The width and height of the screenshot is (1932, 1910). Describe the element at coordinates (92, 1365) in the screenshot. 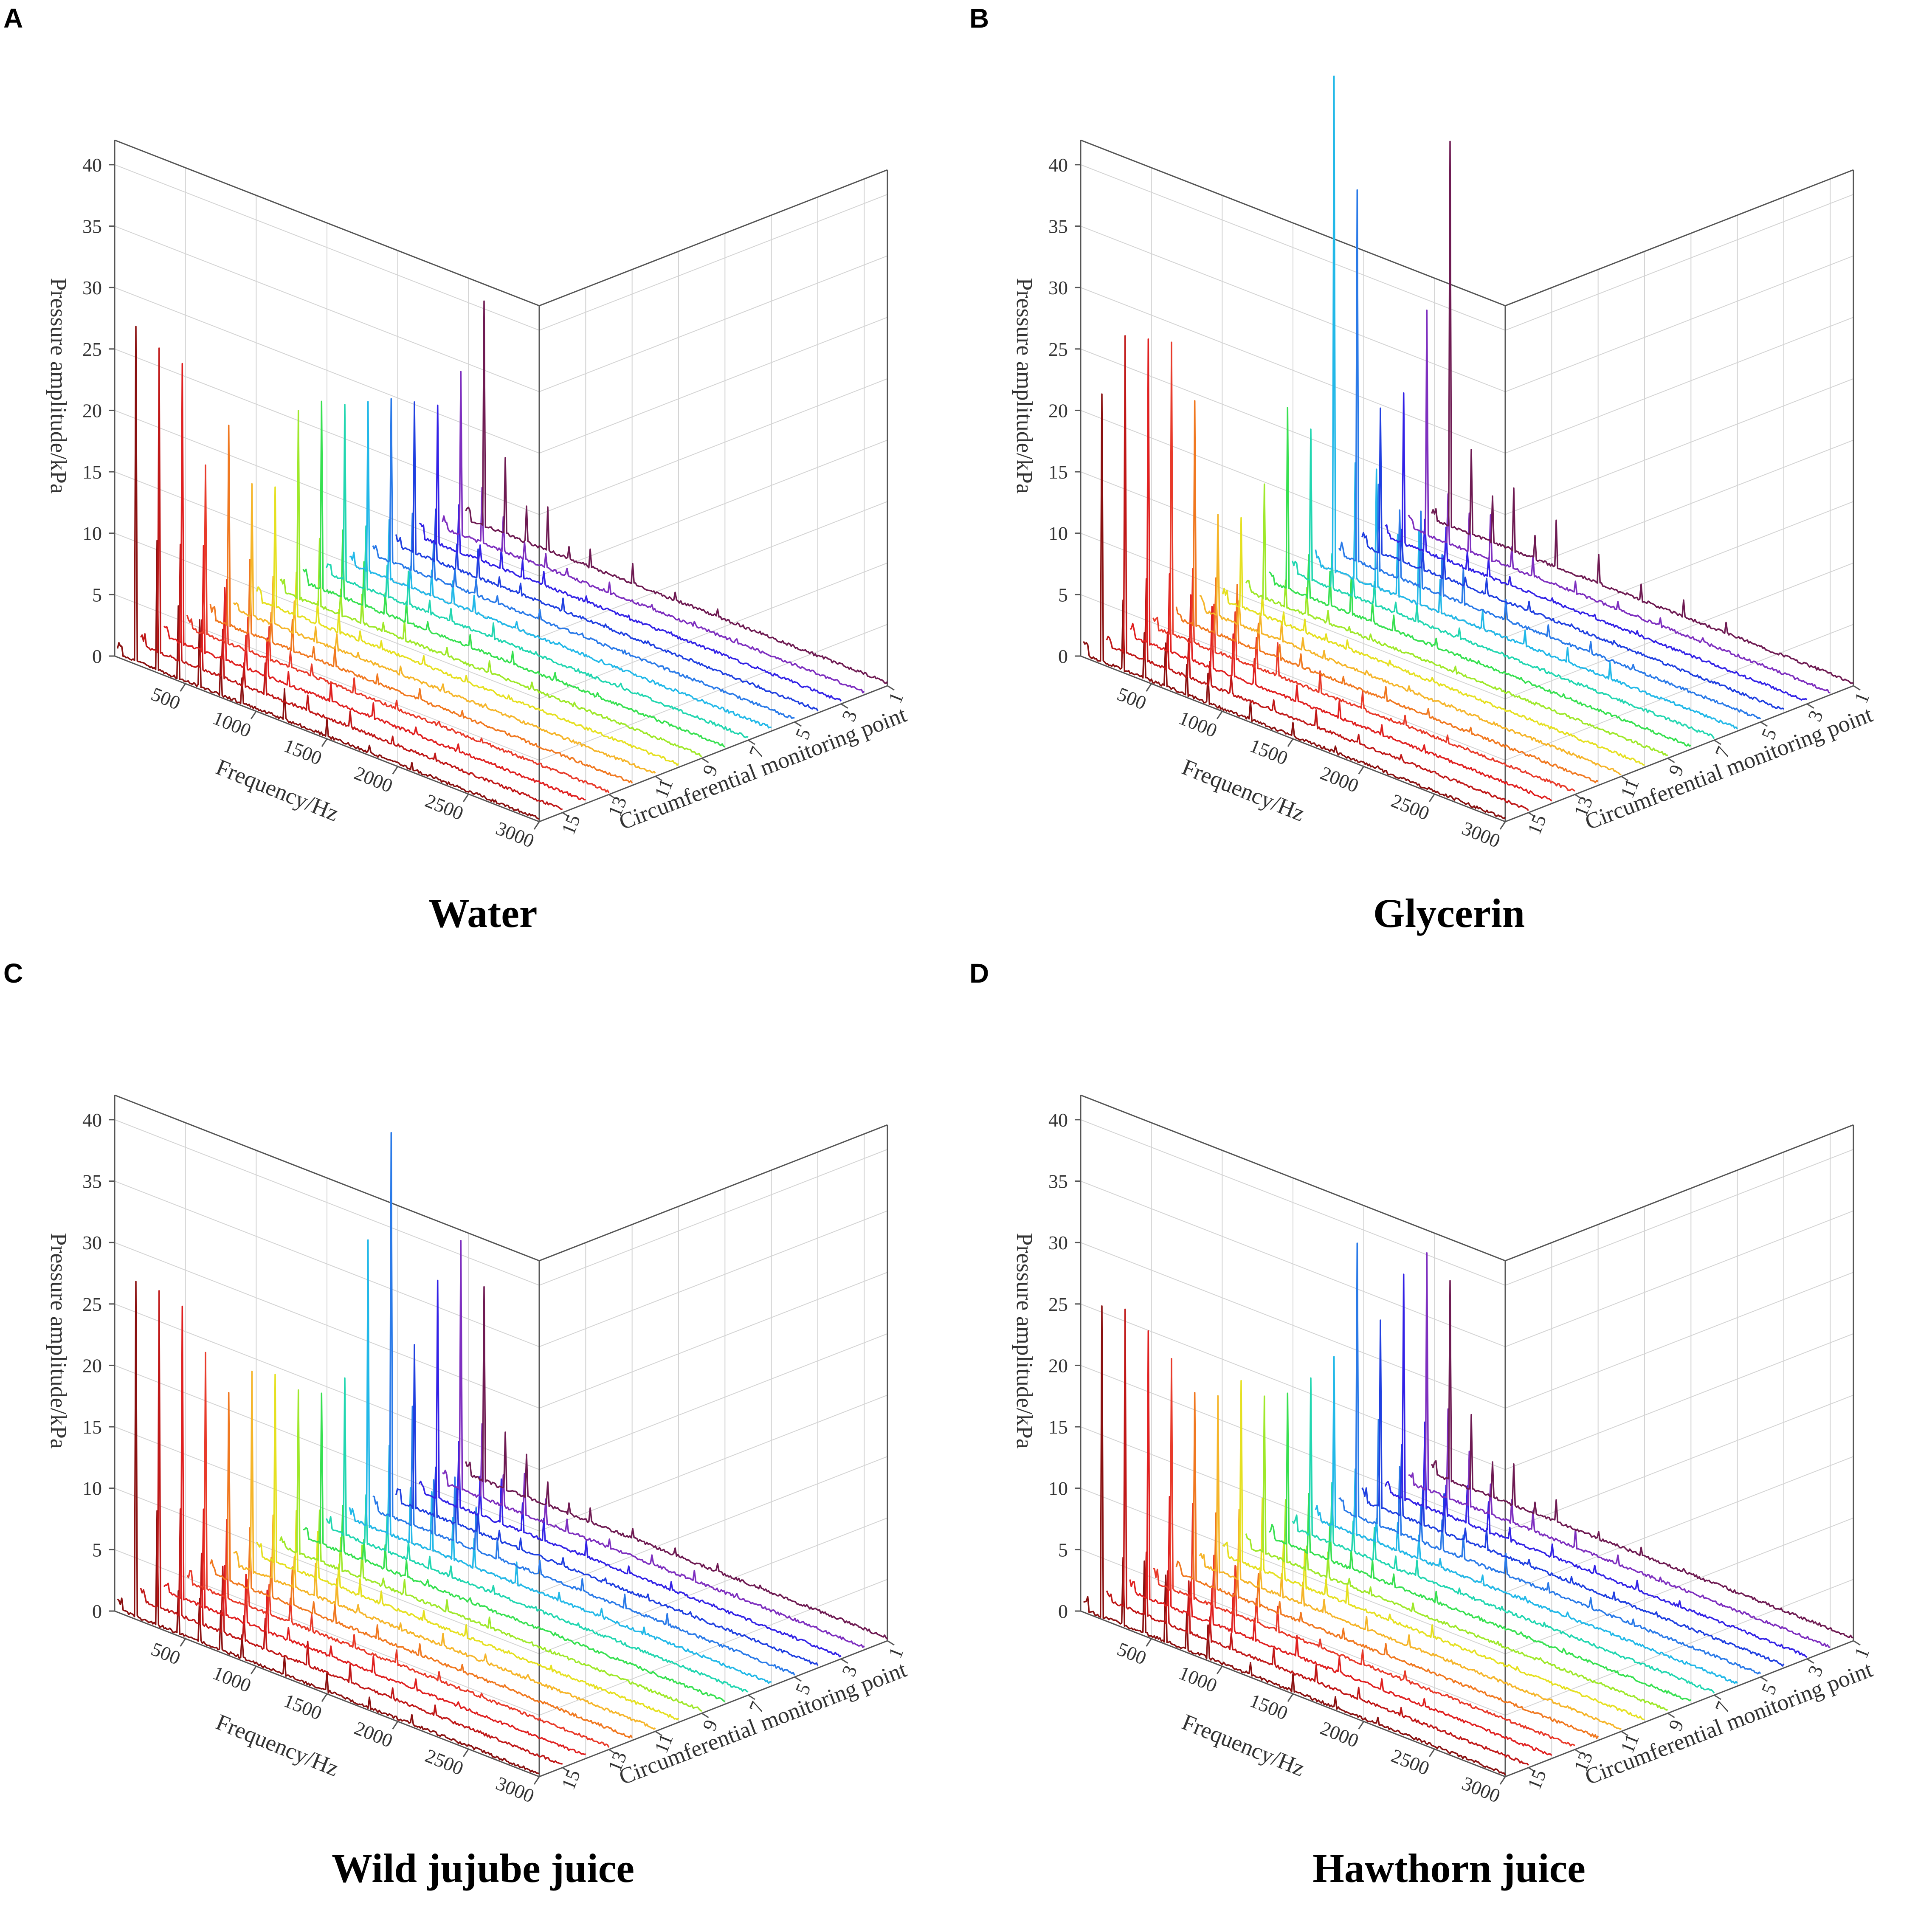

I see `z-tick-label: 20` at that location.